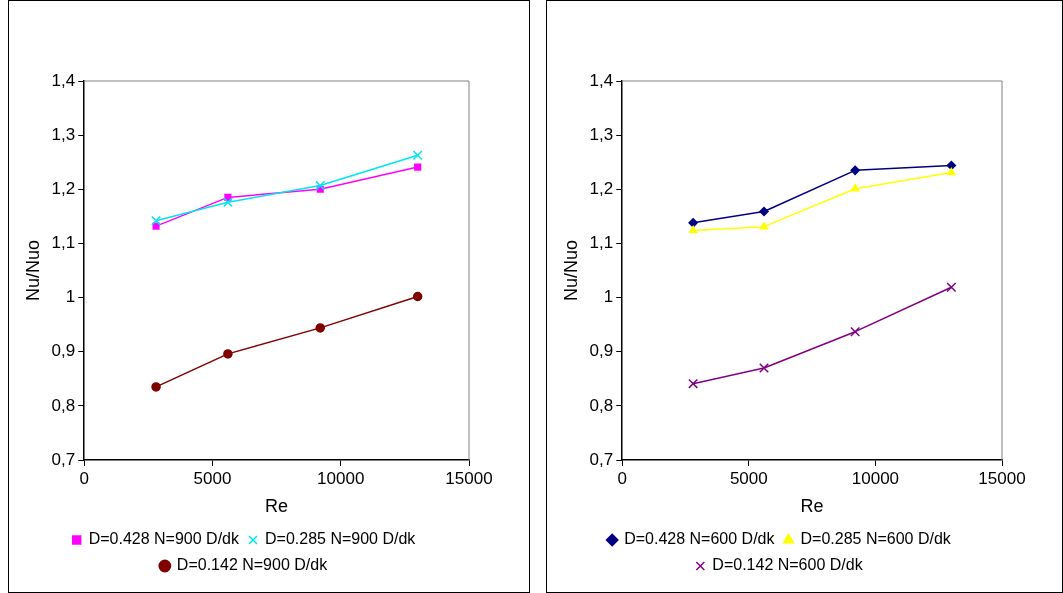  Describe the element at coordinates (700, 539) in the screenshot. I see `legend-label: D=0.428 N=600 D/dk` at that location.